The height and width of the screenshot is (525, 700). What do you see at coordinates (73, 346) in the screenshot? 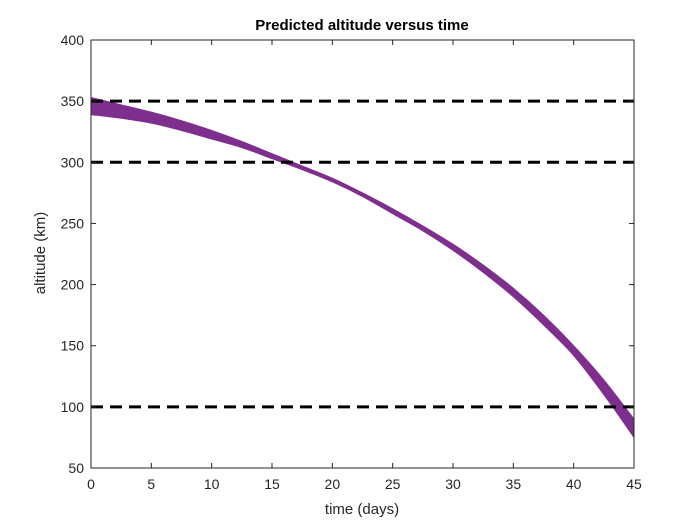
I see `y-tick-label: 150` at bounding box center [73, 346].